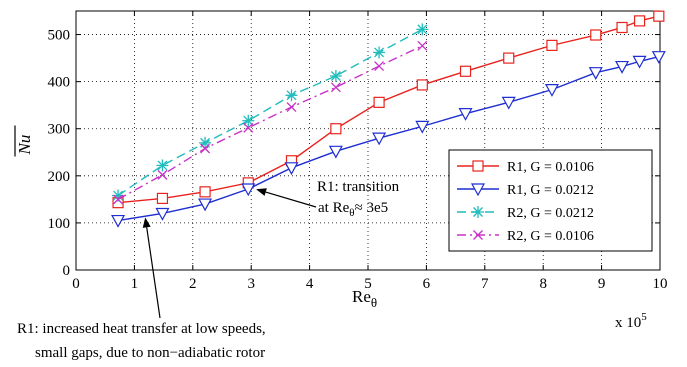 The image size is (687, 367). What do you see at coordinates (135, 284) in the screenshot?
I see `x-tick-label: 1` at bounding box center [135, 284].